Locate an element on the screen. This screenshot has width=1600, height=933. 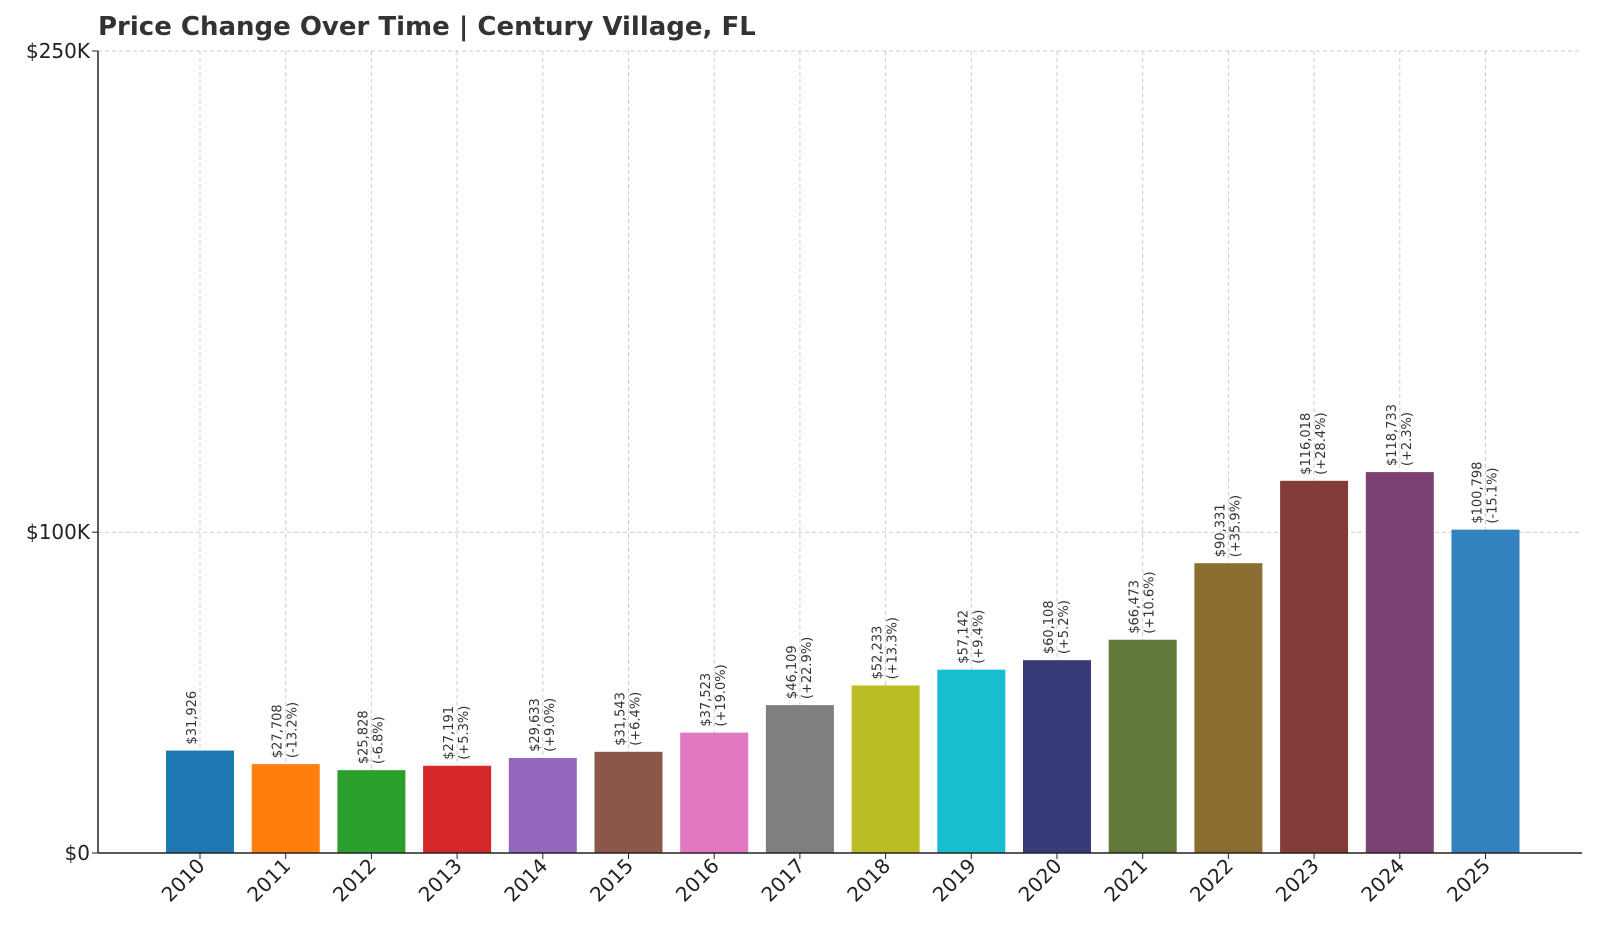
value-label: $27,708 is located at coordinates (278, 731).